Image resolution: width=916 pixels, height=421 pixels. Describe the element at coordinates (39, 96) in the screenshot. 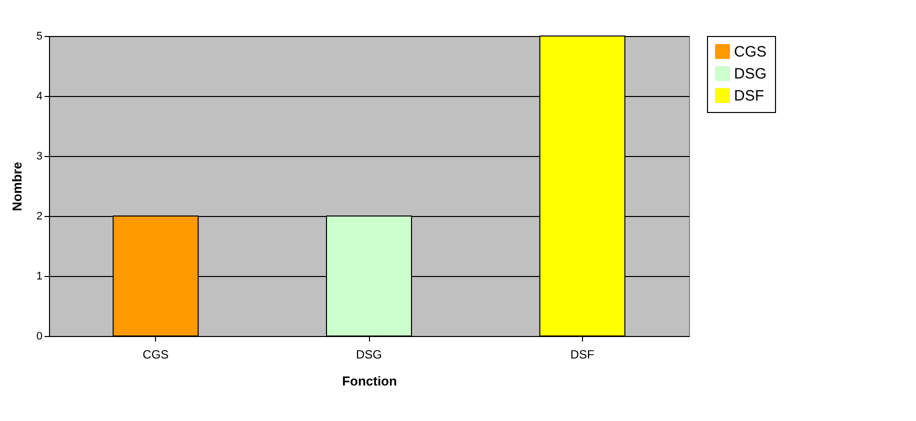

I see `y-tick-label: 4` at that location.